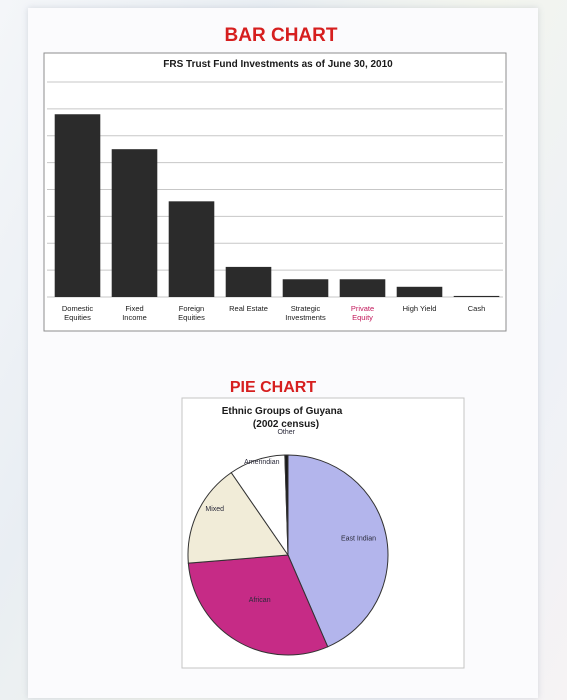  I want to click on category-label-domestic-equities: Domestic Equities, so click(78, 313).